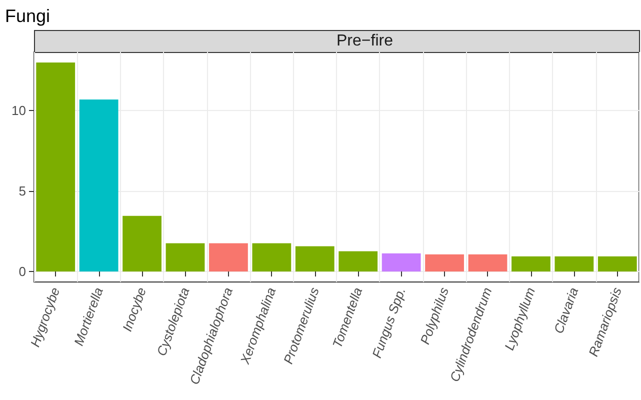 The height and width of the screenshot is (400, 641). Describe the element at coordinates (22, 191) in the screenshot. I see `y-tick-label: 5` at that location.